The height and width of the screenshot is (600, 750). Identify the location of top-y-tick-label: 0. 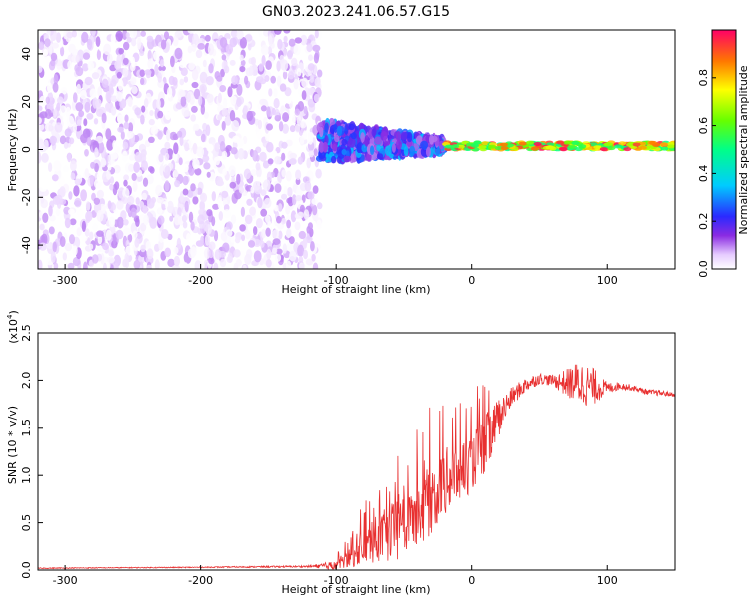
(26, 149).